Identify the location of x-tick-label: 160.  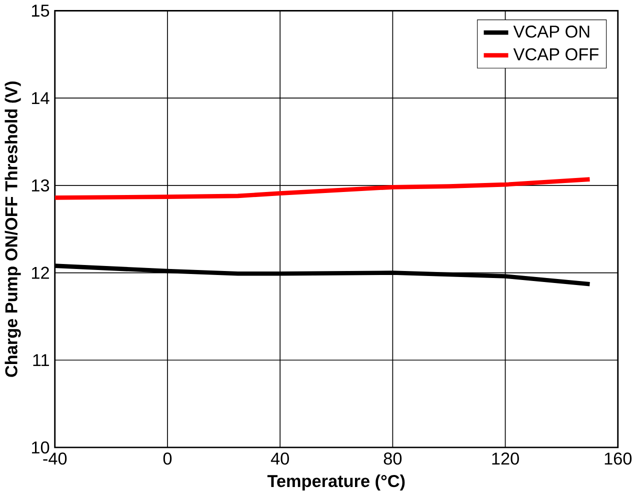
(618, 458).